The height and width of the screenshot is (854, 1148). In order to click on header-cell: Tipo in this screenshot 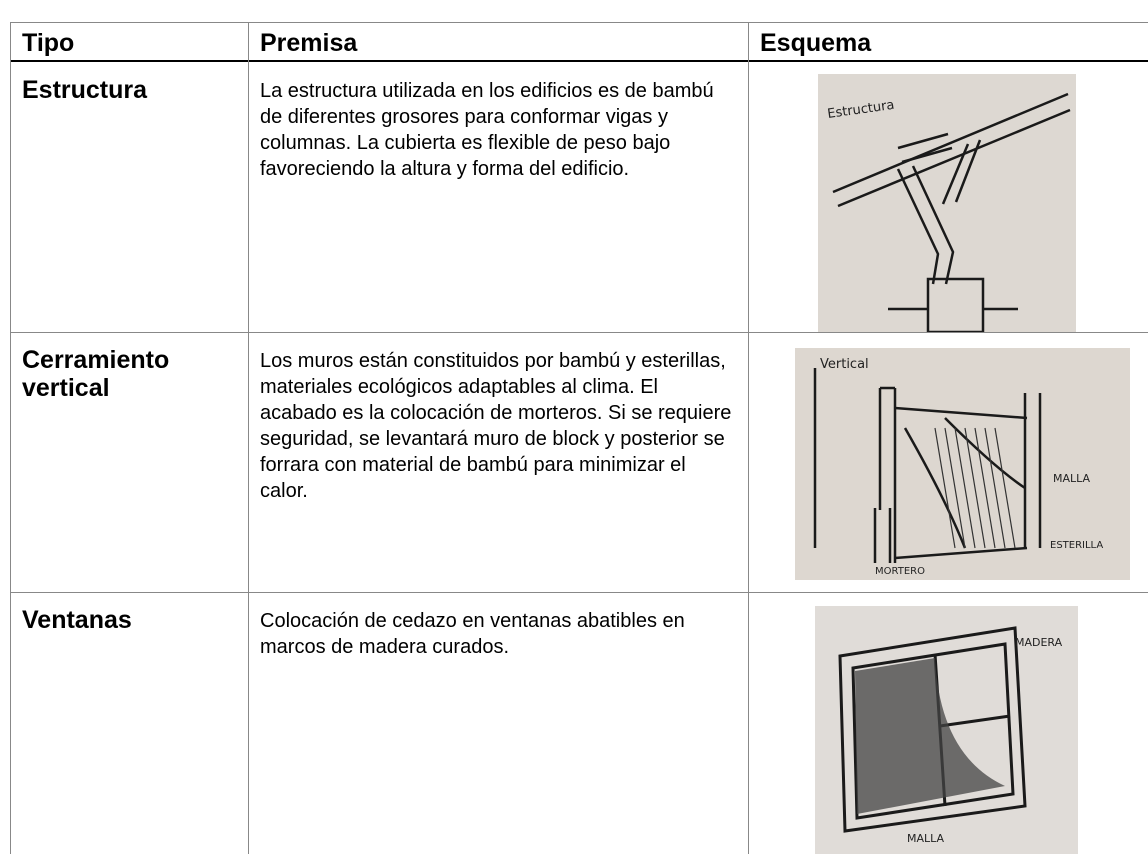, I will do `click(48, 43)`.